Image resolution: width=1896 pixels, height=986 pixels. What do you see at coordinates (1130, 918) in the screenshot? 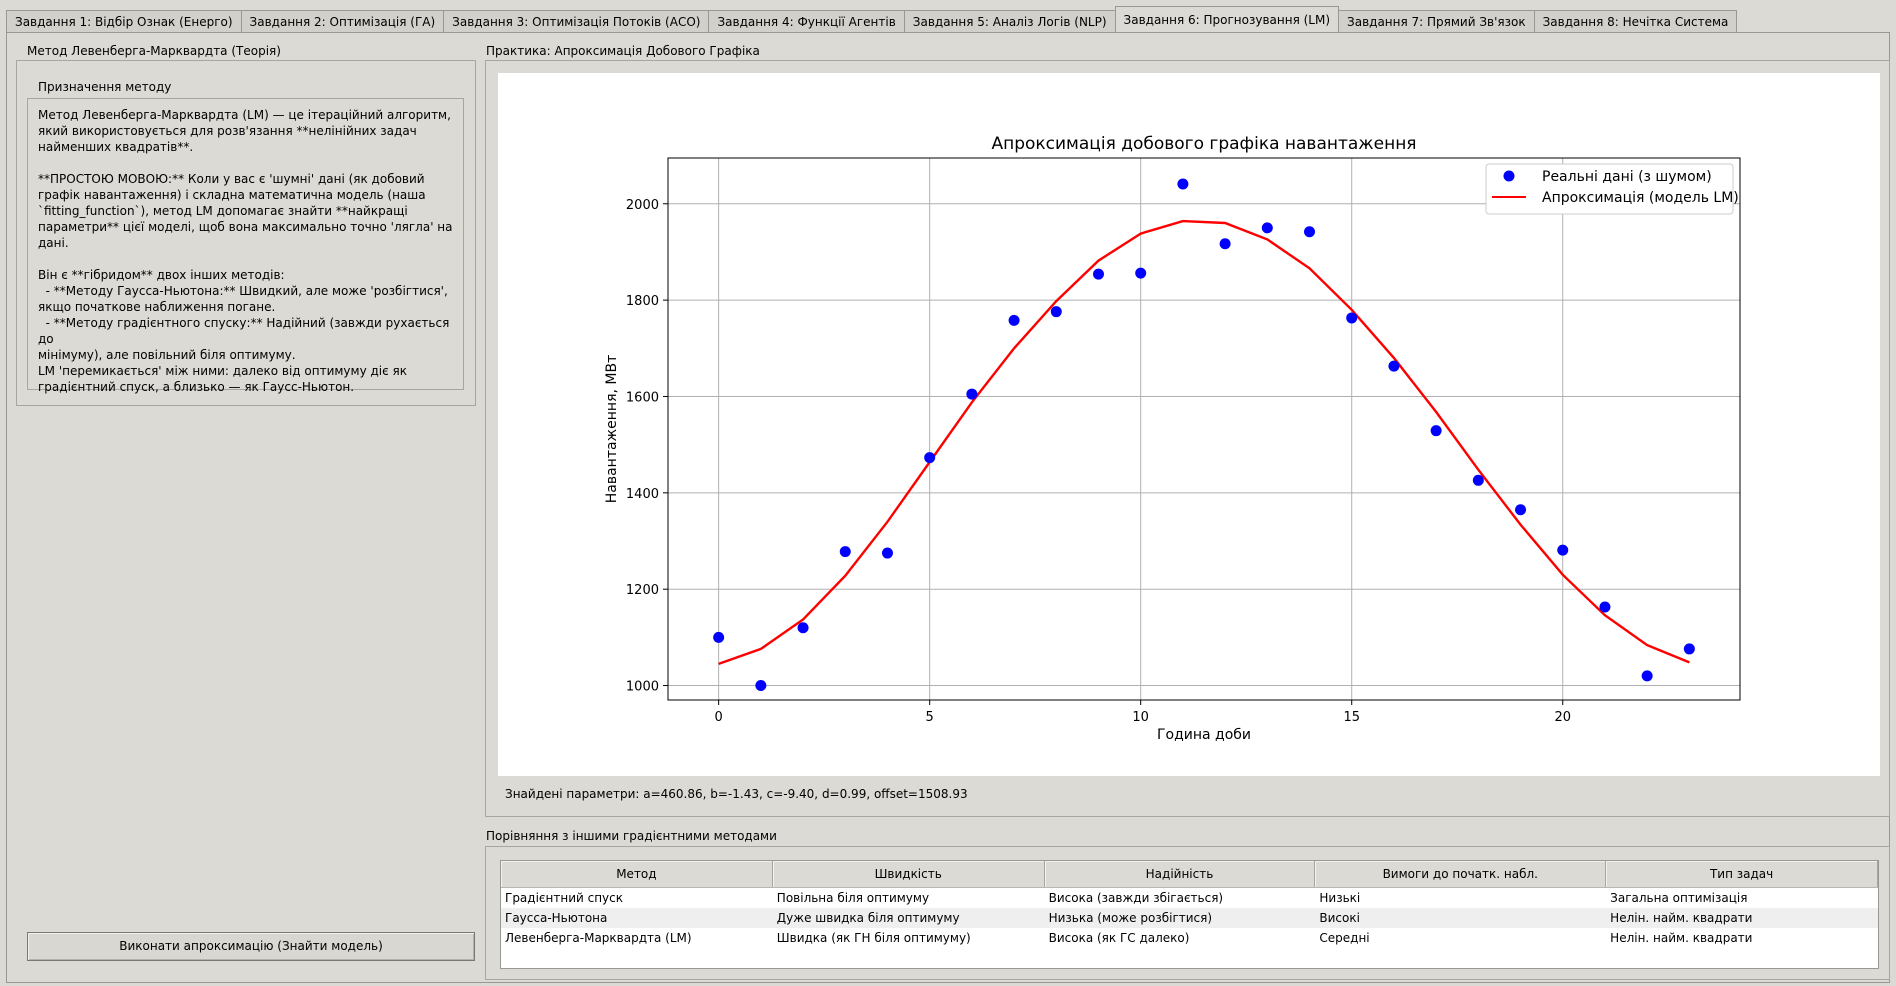
I see `table-cell: Низька (може розбігтися)` at bounding box center [1130, 918].